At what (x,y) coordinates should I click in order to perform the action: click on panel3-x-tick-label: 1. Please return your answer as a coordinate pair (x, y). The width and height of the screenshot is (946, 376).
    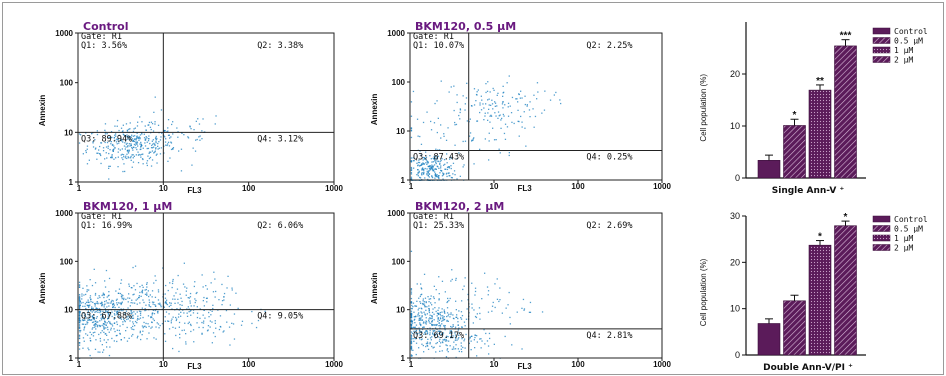
    Looking at the image, I should click on (79, 364).